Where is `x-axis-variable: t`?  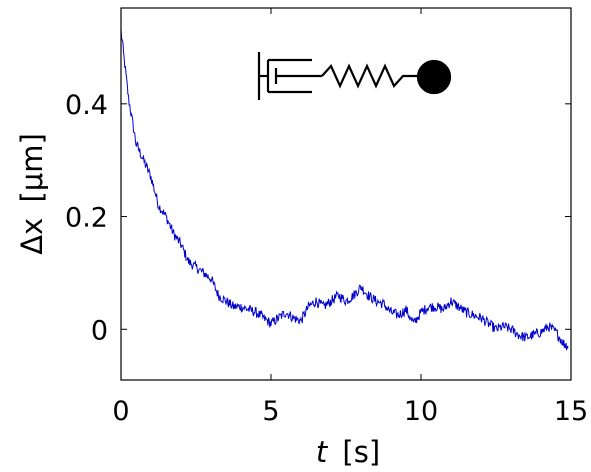
x-axis-variable: t is located at coordinates (322, 452).